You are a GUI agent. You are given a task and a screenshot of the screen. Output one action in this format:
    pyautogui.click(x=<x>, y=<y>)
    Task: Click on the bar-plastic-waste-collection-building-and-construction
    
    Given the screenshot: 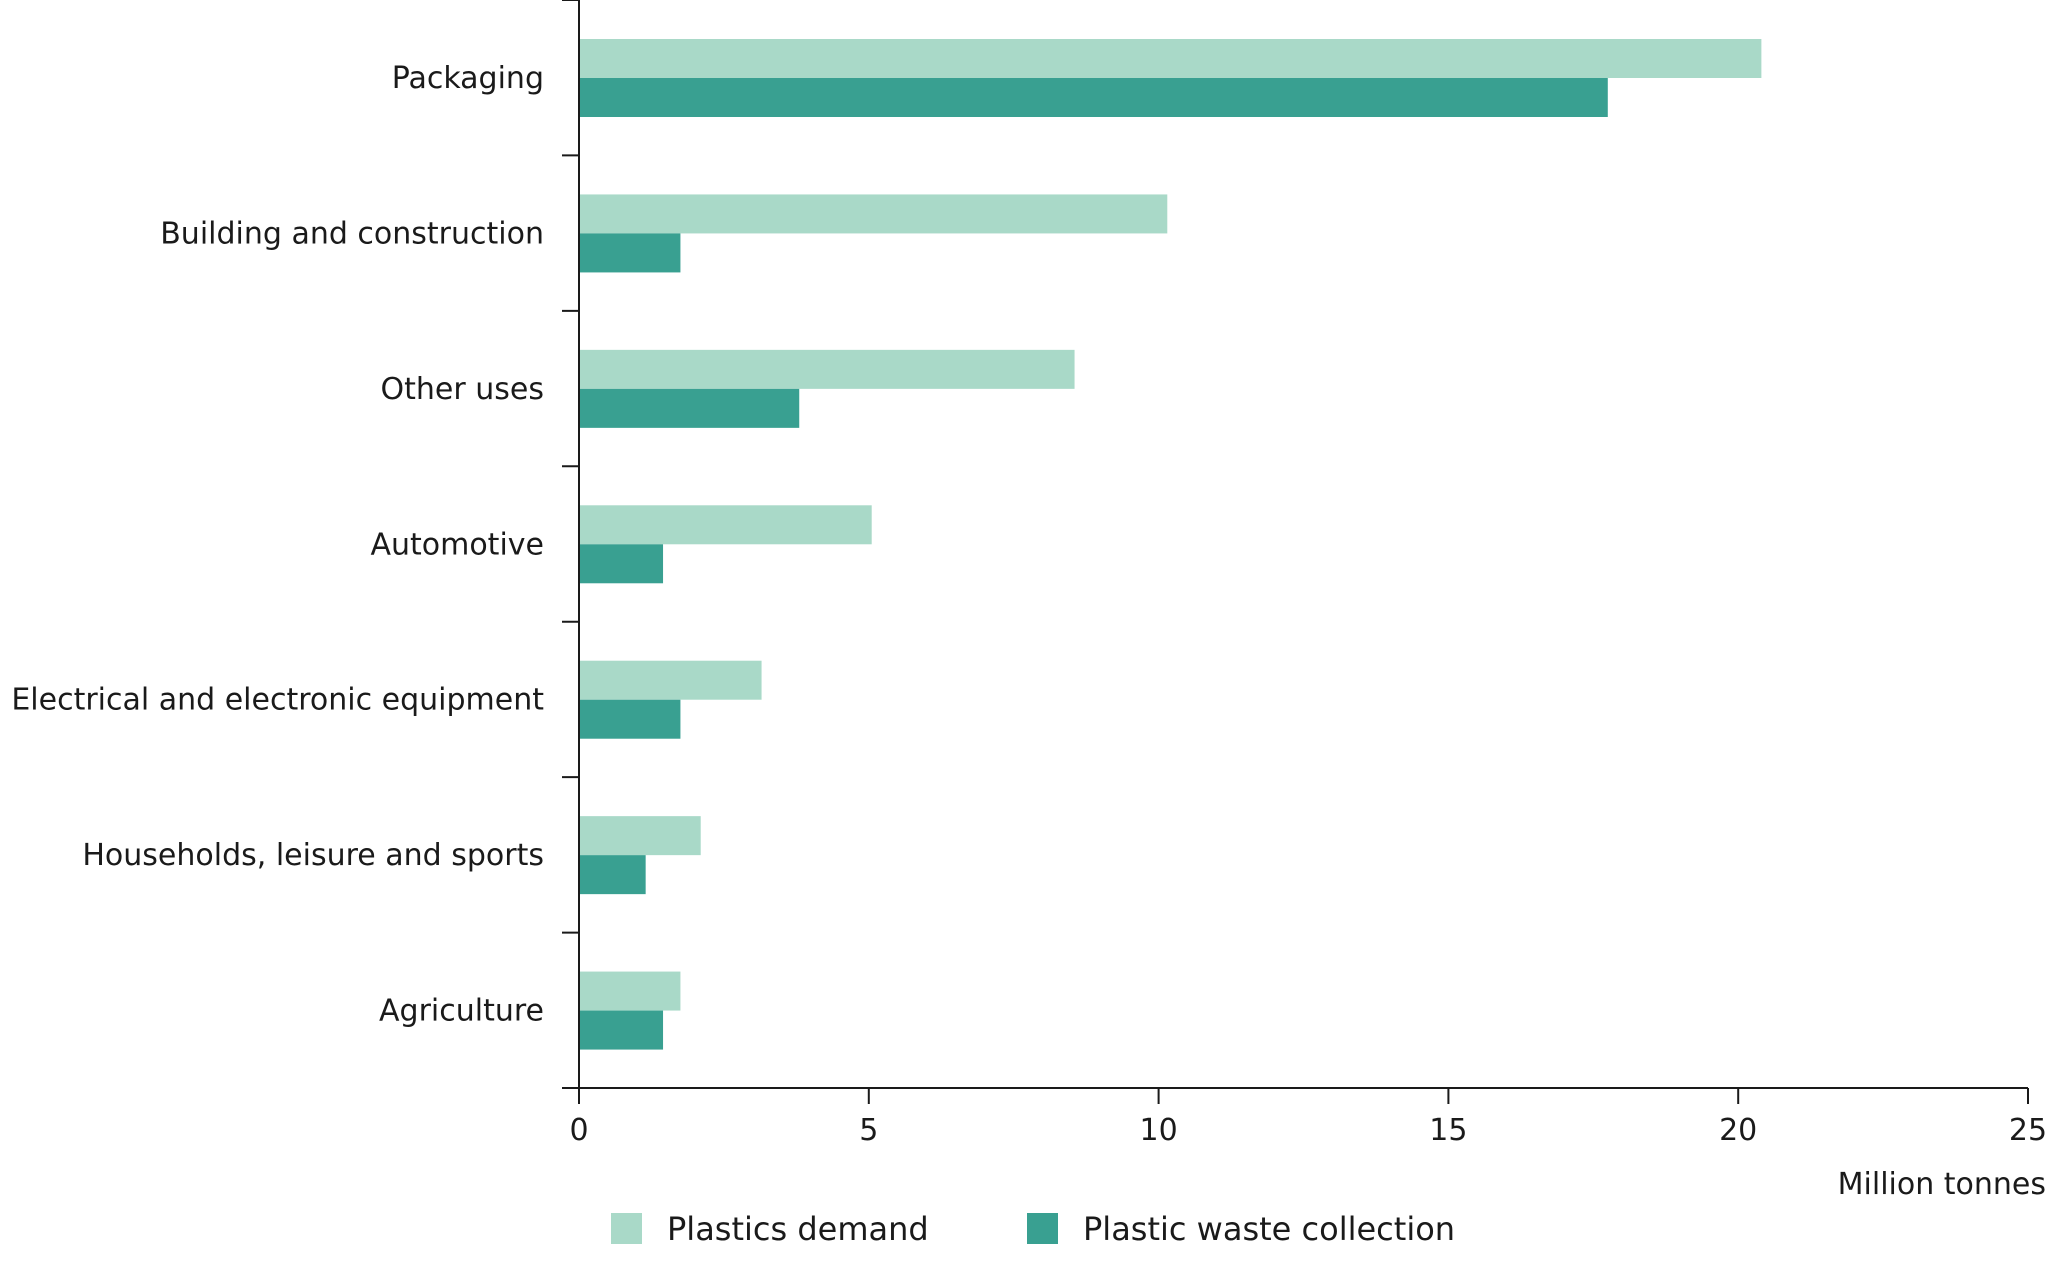 What is the action you would take?
    pyautogui.click(x=630, y=253)
    